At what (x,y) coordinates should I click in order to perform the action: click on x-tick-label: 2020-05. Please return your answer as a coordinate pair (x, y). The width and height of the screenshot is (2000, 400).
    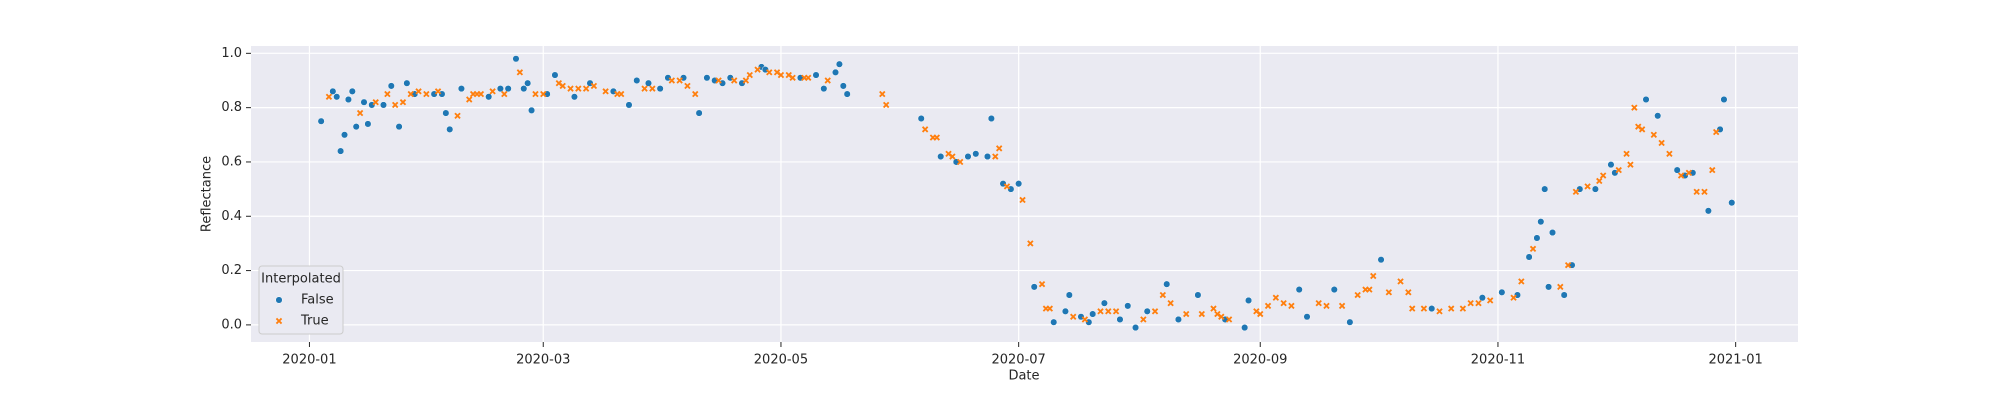
    Looking at the image, I should click on (781, 360).